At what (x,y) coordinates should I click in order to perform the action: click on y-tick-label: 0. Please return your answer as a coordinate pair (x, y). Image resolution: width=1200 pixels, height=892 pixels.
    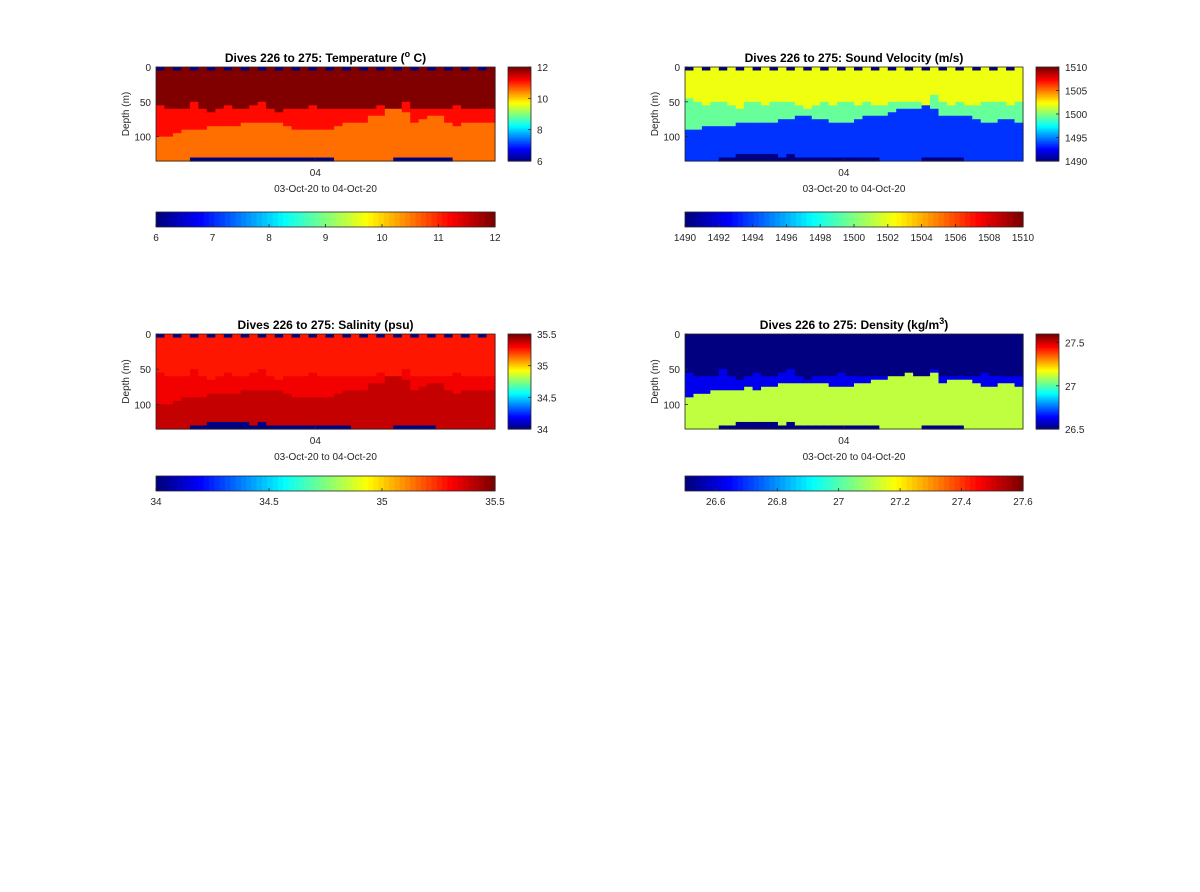
    Looking at the image, I should click on (677, 335).